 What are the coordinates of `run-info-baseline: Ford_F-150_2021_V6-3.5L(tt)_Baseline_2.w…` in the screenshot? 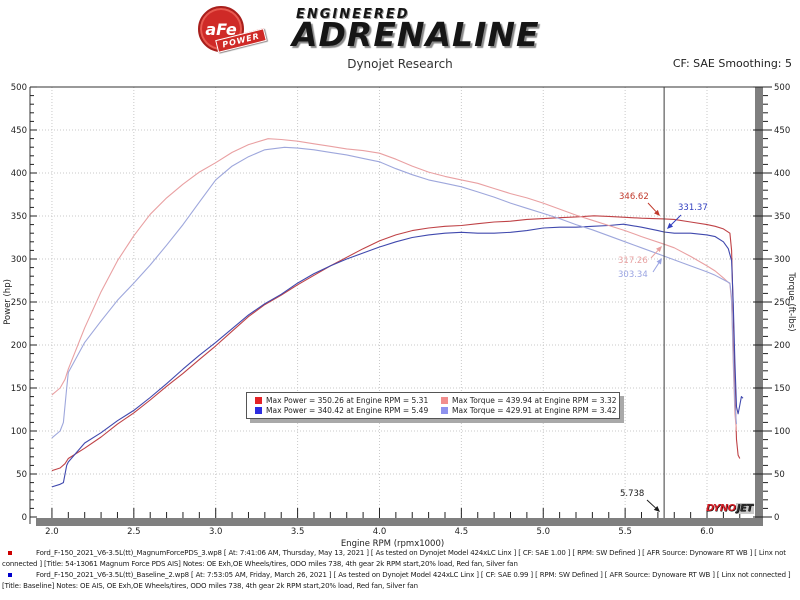 It's located at (400, 580).